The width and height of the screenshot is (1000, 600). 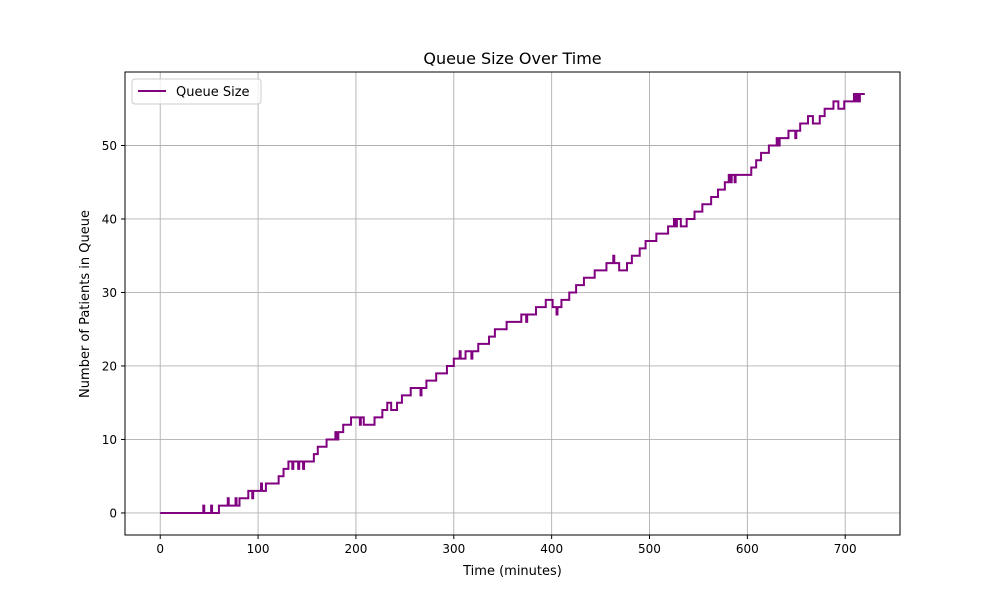 What do you see at coordinates (355, 549) in the screenshot?
I see `x-tick-label: 200` at bounding box center [355, 549].